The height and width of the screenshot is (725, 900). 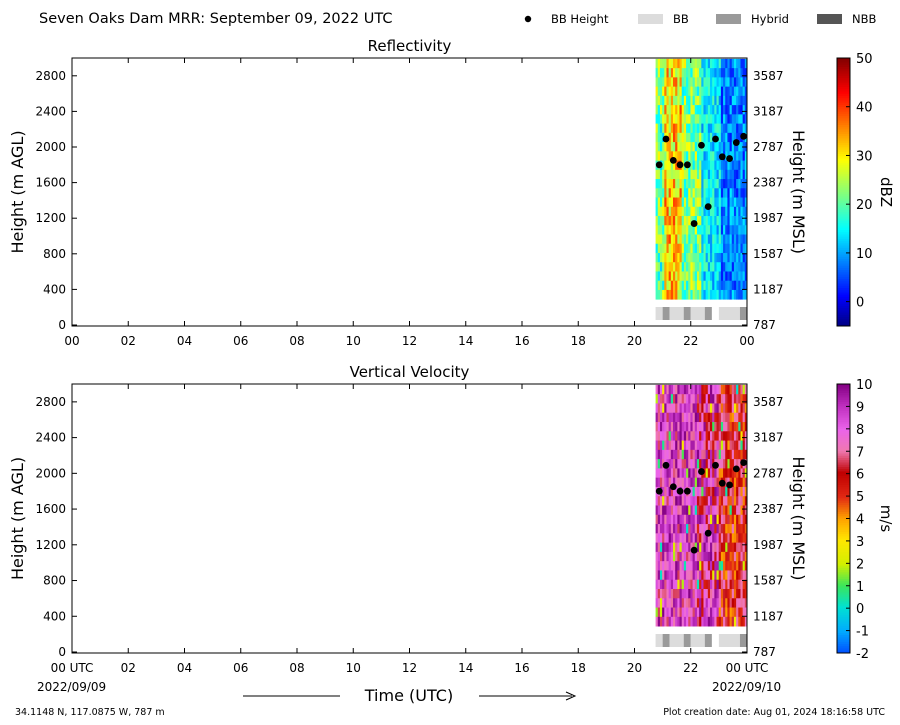 I want to click on x-tick-label: 00 UTC, so click(x=72, y=668).